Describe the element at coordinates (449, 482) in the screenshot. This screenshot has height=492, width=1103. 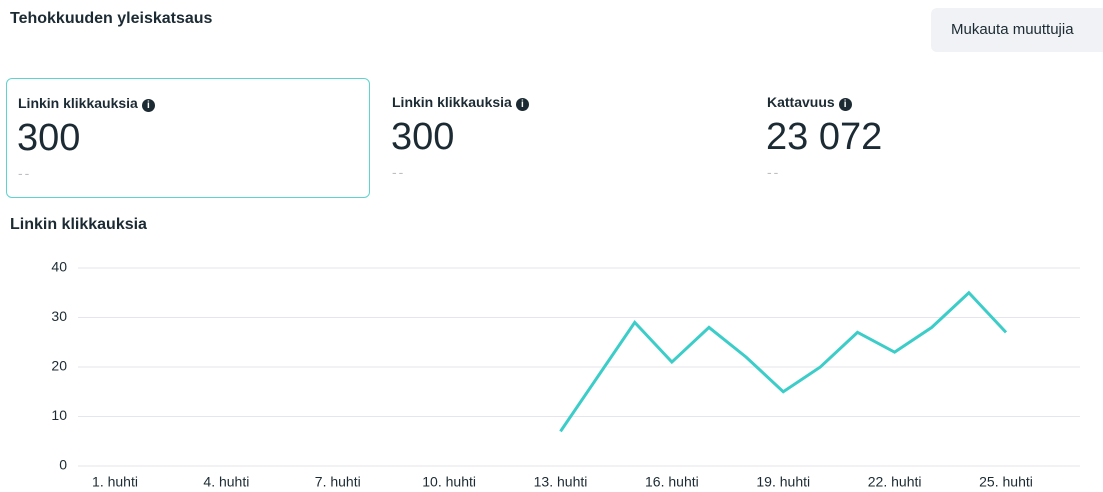
I see `x-tick-label: 10. huhti` at that location.